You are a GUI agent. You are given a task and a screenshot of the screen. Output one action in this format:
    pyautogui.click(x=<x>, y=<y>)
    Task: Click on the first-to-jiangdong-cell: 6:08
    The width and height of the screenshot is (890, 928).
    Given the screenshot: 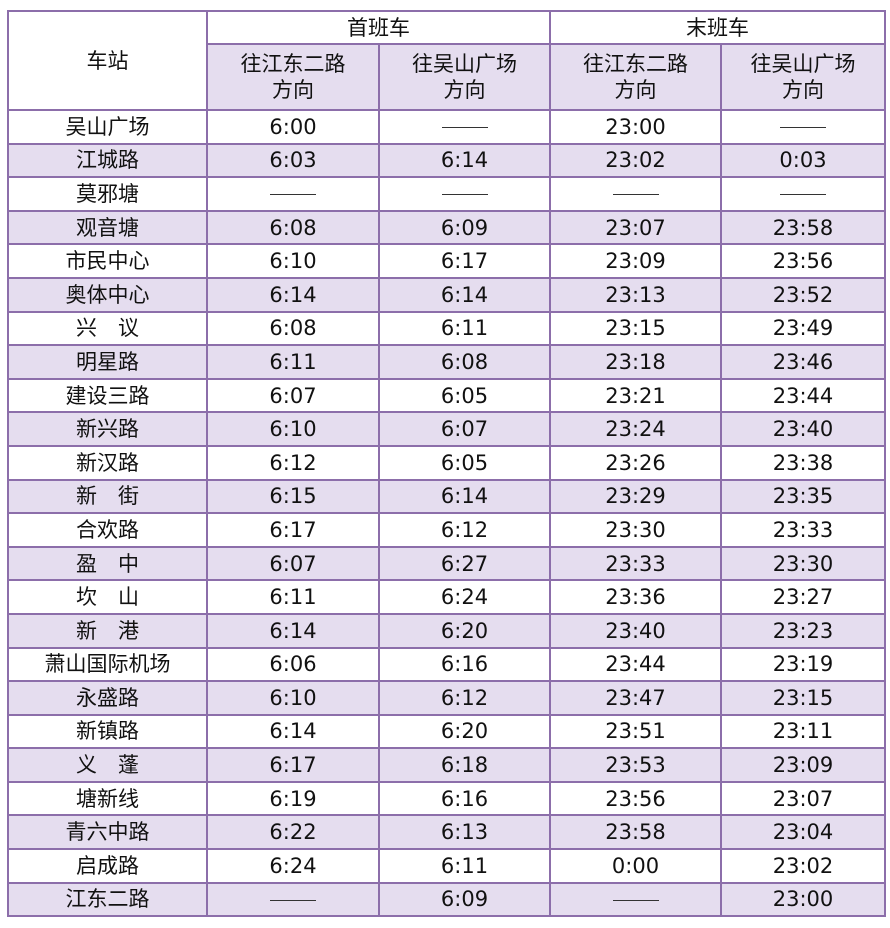 What is the action you would take?
    pyautogui.click(x=293, y=328)
    